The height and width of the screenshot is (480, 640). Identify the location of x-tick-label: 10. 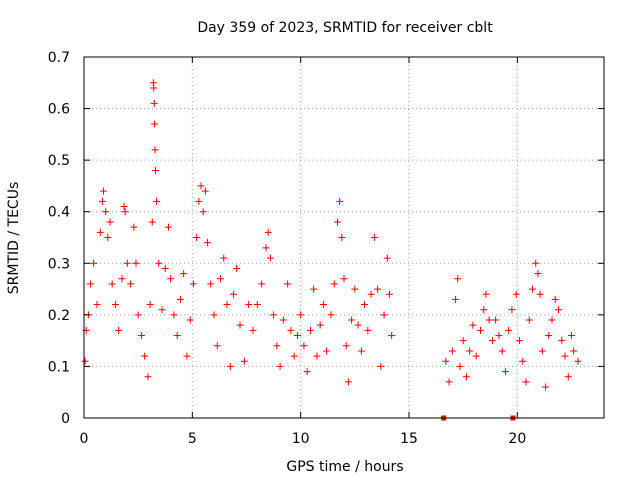
(301, 439).